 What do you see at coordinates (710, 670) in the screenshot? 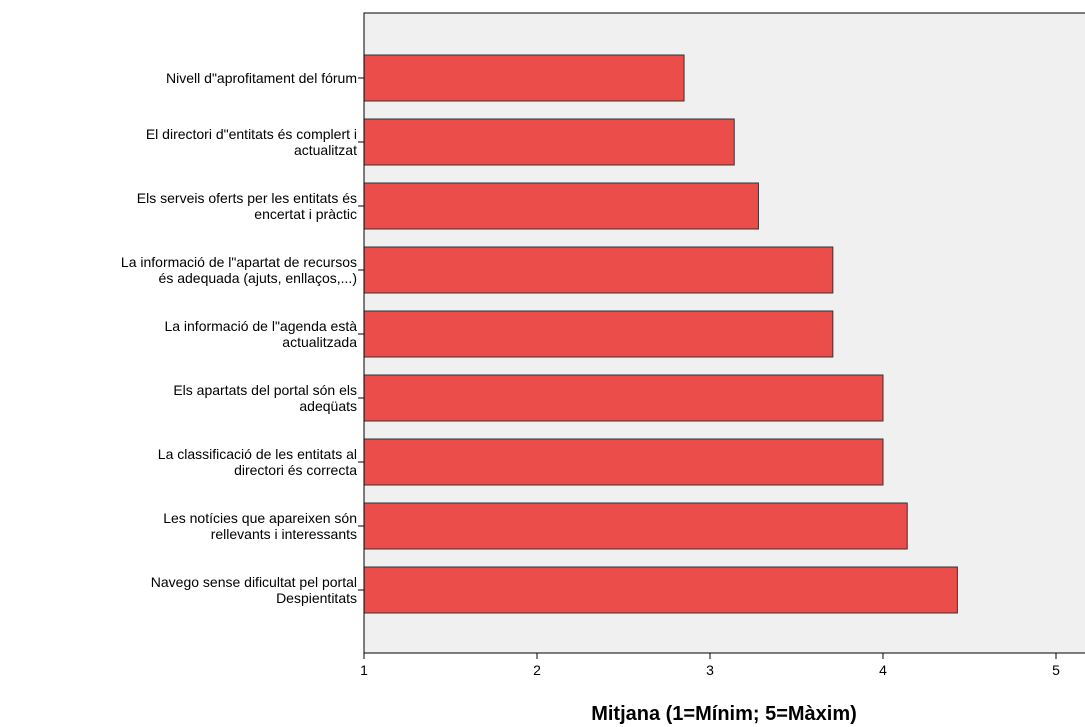
I see `x-tick-label: 3` at bounding box center [710, 670].